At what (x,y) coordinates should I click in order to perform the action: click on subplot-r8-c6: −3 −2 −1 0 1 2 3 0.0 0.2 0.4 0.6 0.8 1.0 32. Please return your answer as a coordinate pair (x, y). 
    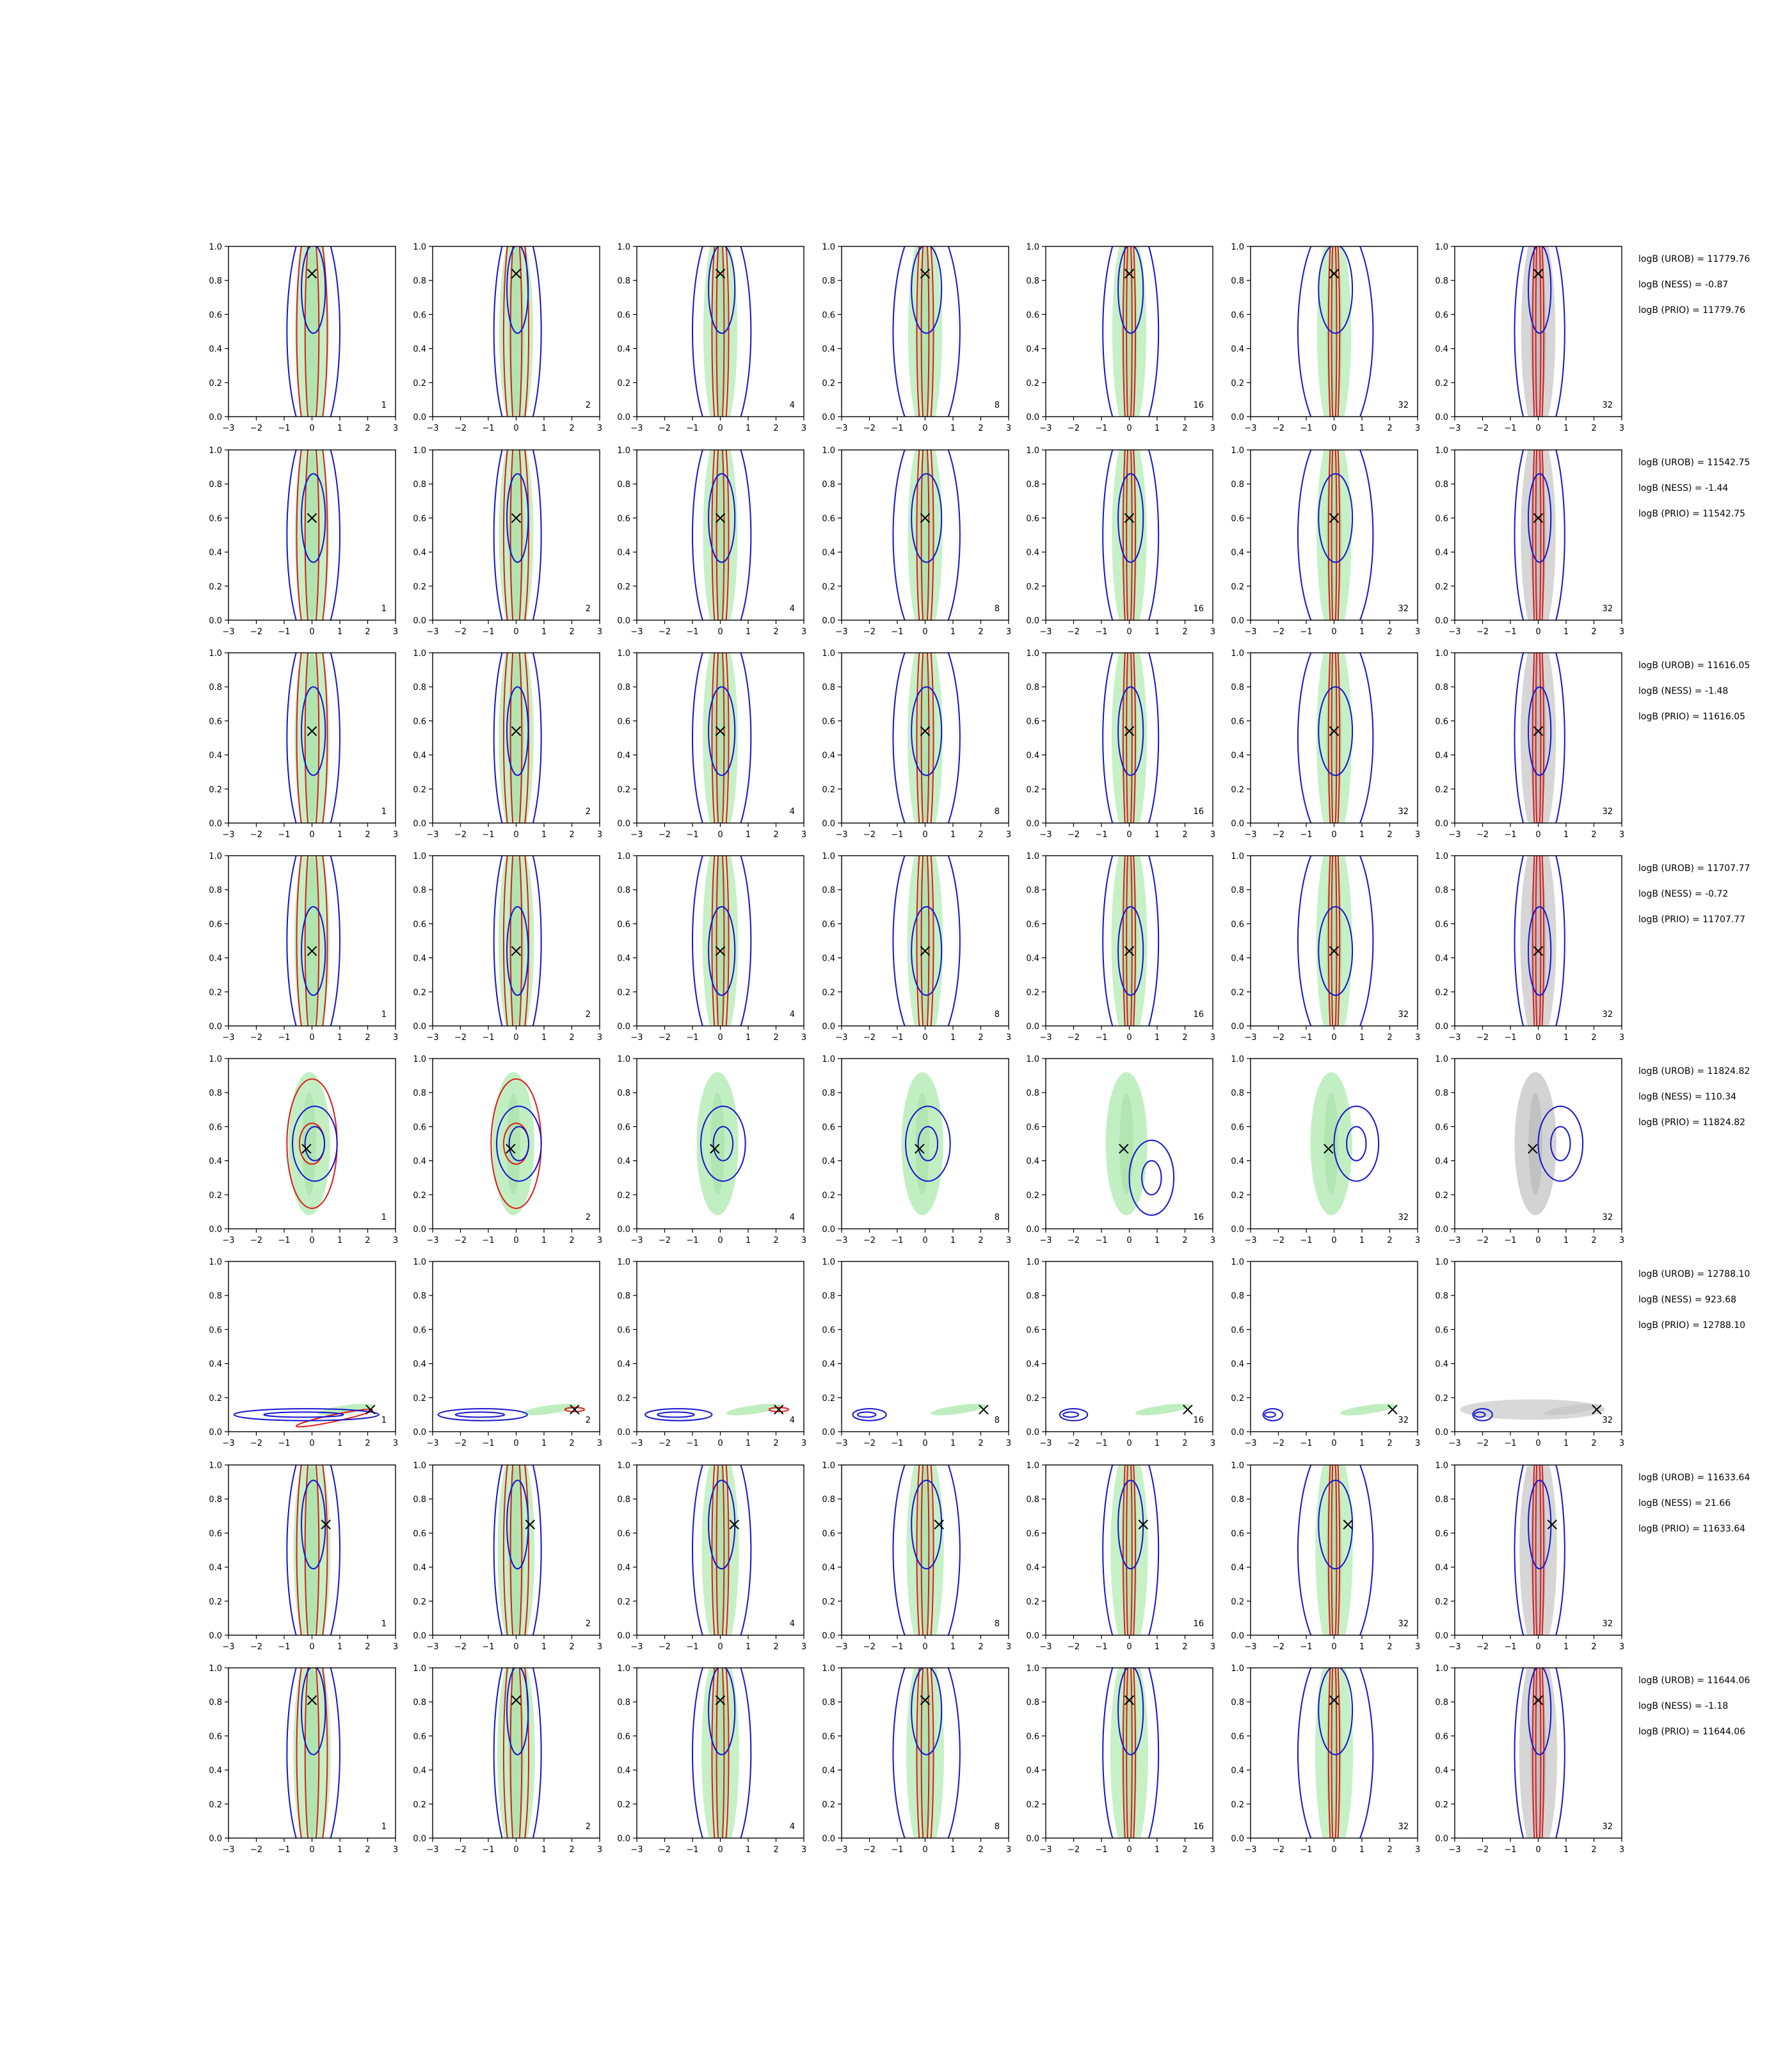
    Looking at the image, I should click on (1325, 1759).